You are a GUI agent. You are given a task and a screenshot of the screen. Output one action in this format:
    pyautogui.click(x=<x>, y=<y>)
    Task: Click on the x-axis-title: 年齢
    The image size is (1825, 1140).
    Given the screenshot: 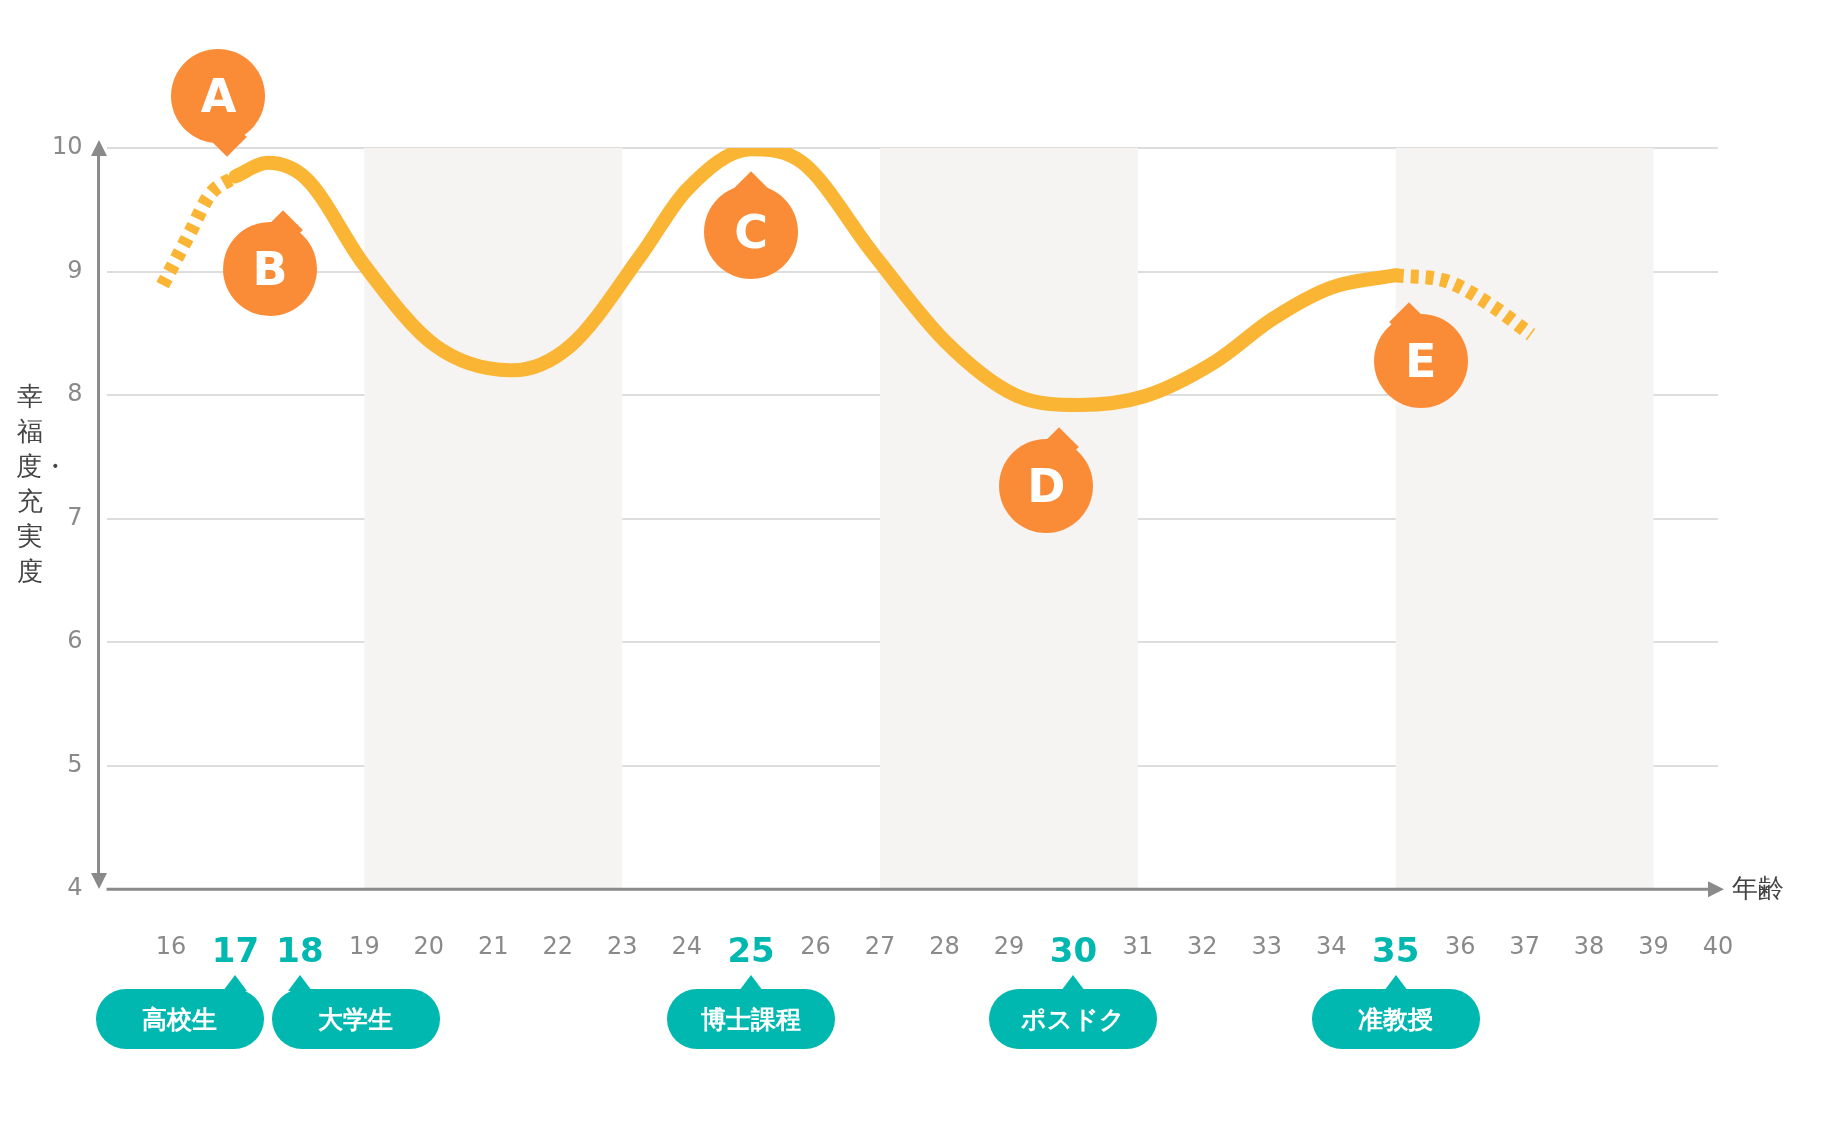 What is the action you would take?
    pyautogui.click(x=1758, y=889)
    